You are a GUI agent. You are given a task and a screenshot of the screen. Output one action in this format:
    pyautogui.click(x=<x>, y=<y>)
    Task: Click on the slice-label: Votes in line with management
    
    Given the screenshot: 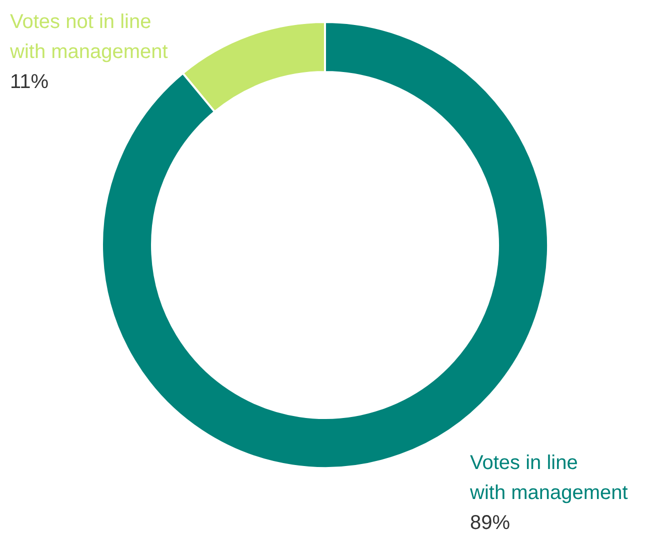 What is the action you would take?
    pyautogui.click(x=548, y=478)
    